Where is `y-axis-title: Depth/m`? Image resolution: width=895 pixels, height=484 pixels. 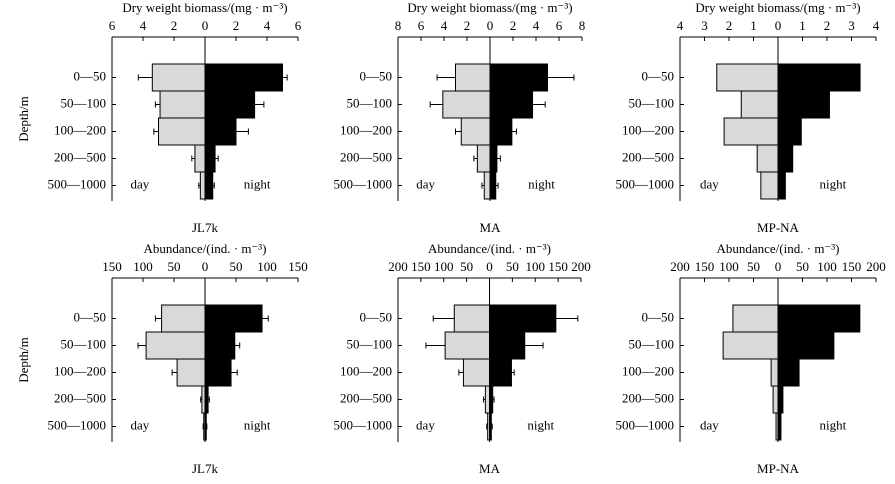 y-axis-title: Depth/m is located at coordinates (23, 119).